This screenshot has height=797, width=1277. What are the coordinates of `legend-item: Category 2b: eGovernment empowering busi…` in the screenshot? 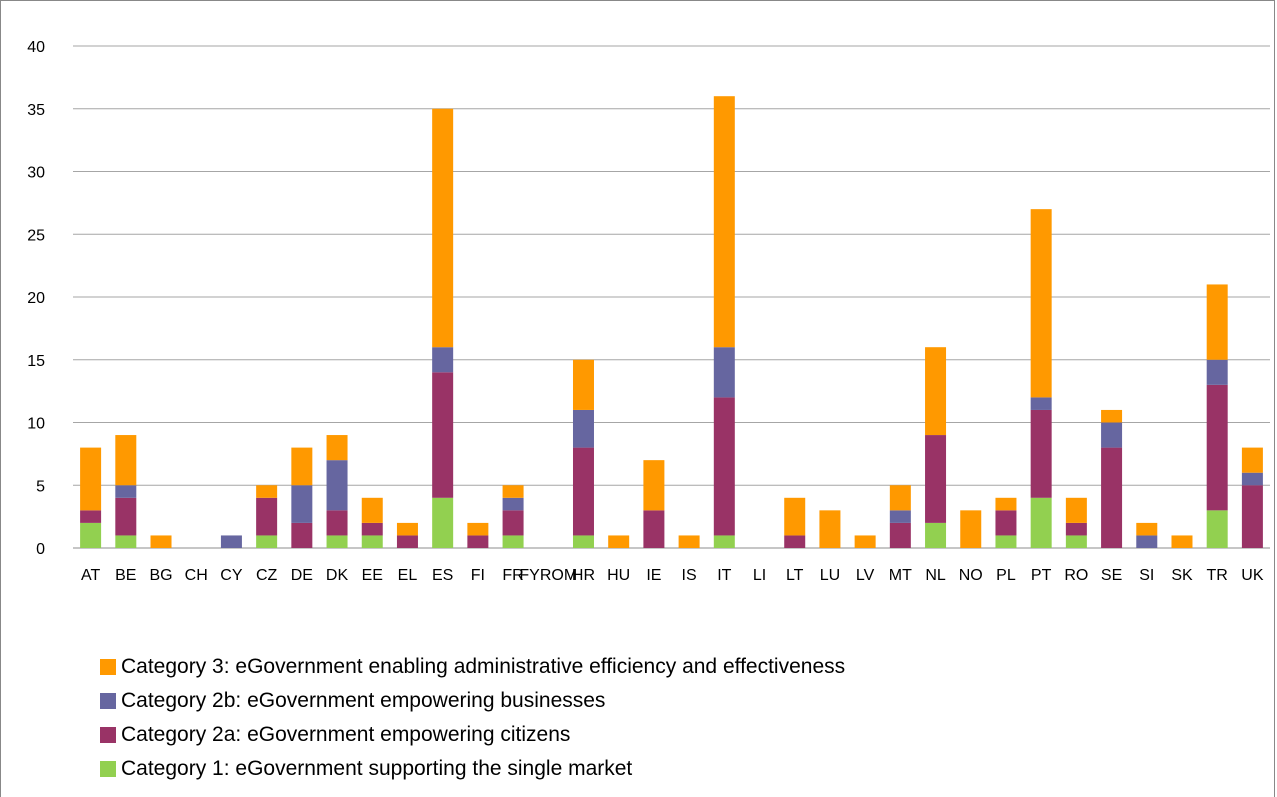 It's located at (472, 701).